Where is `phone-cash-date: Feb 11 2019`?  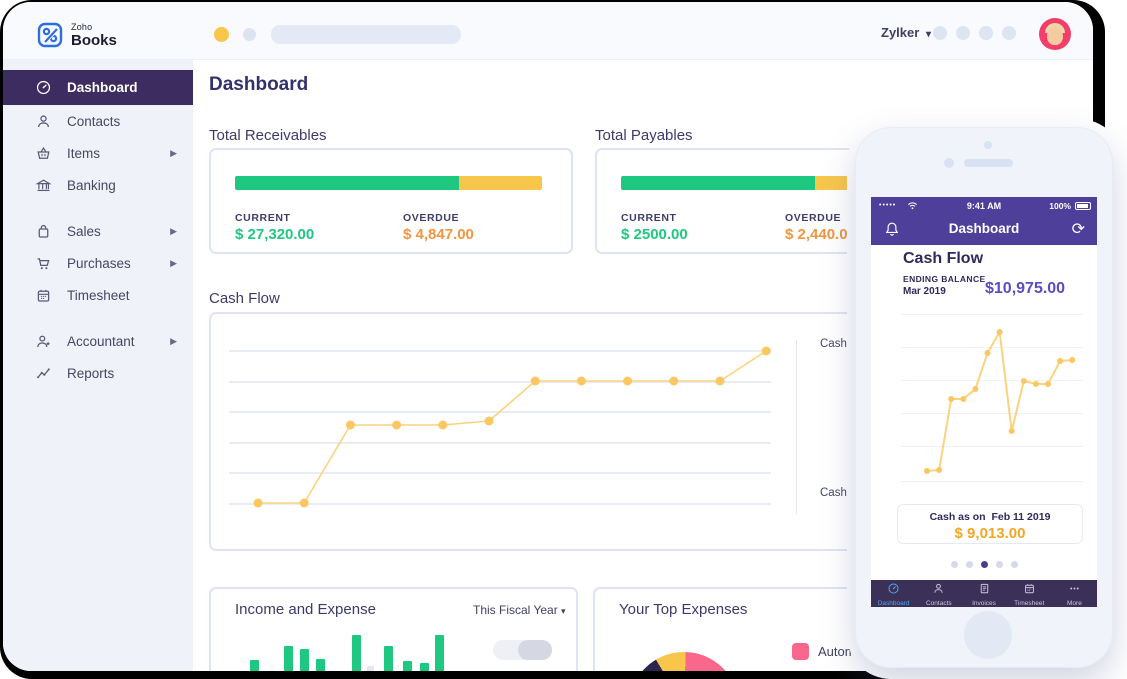
phone-cash-date: Feb 11 2019 is located at coordinates (1021, 517).